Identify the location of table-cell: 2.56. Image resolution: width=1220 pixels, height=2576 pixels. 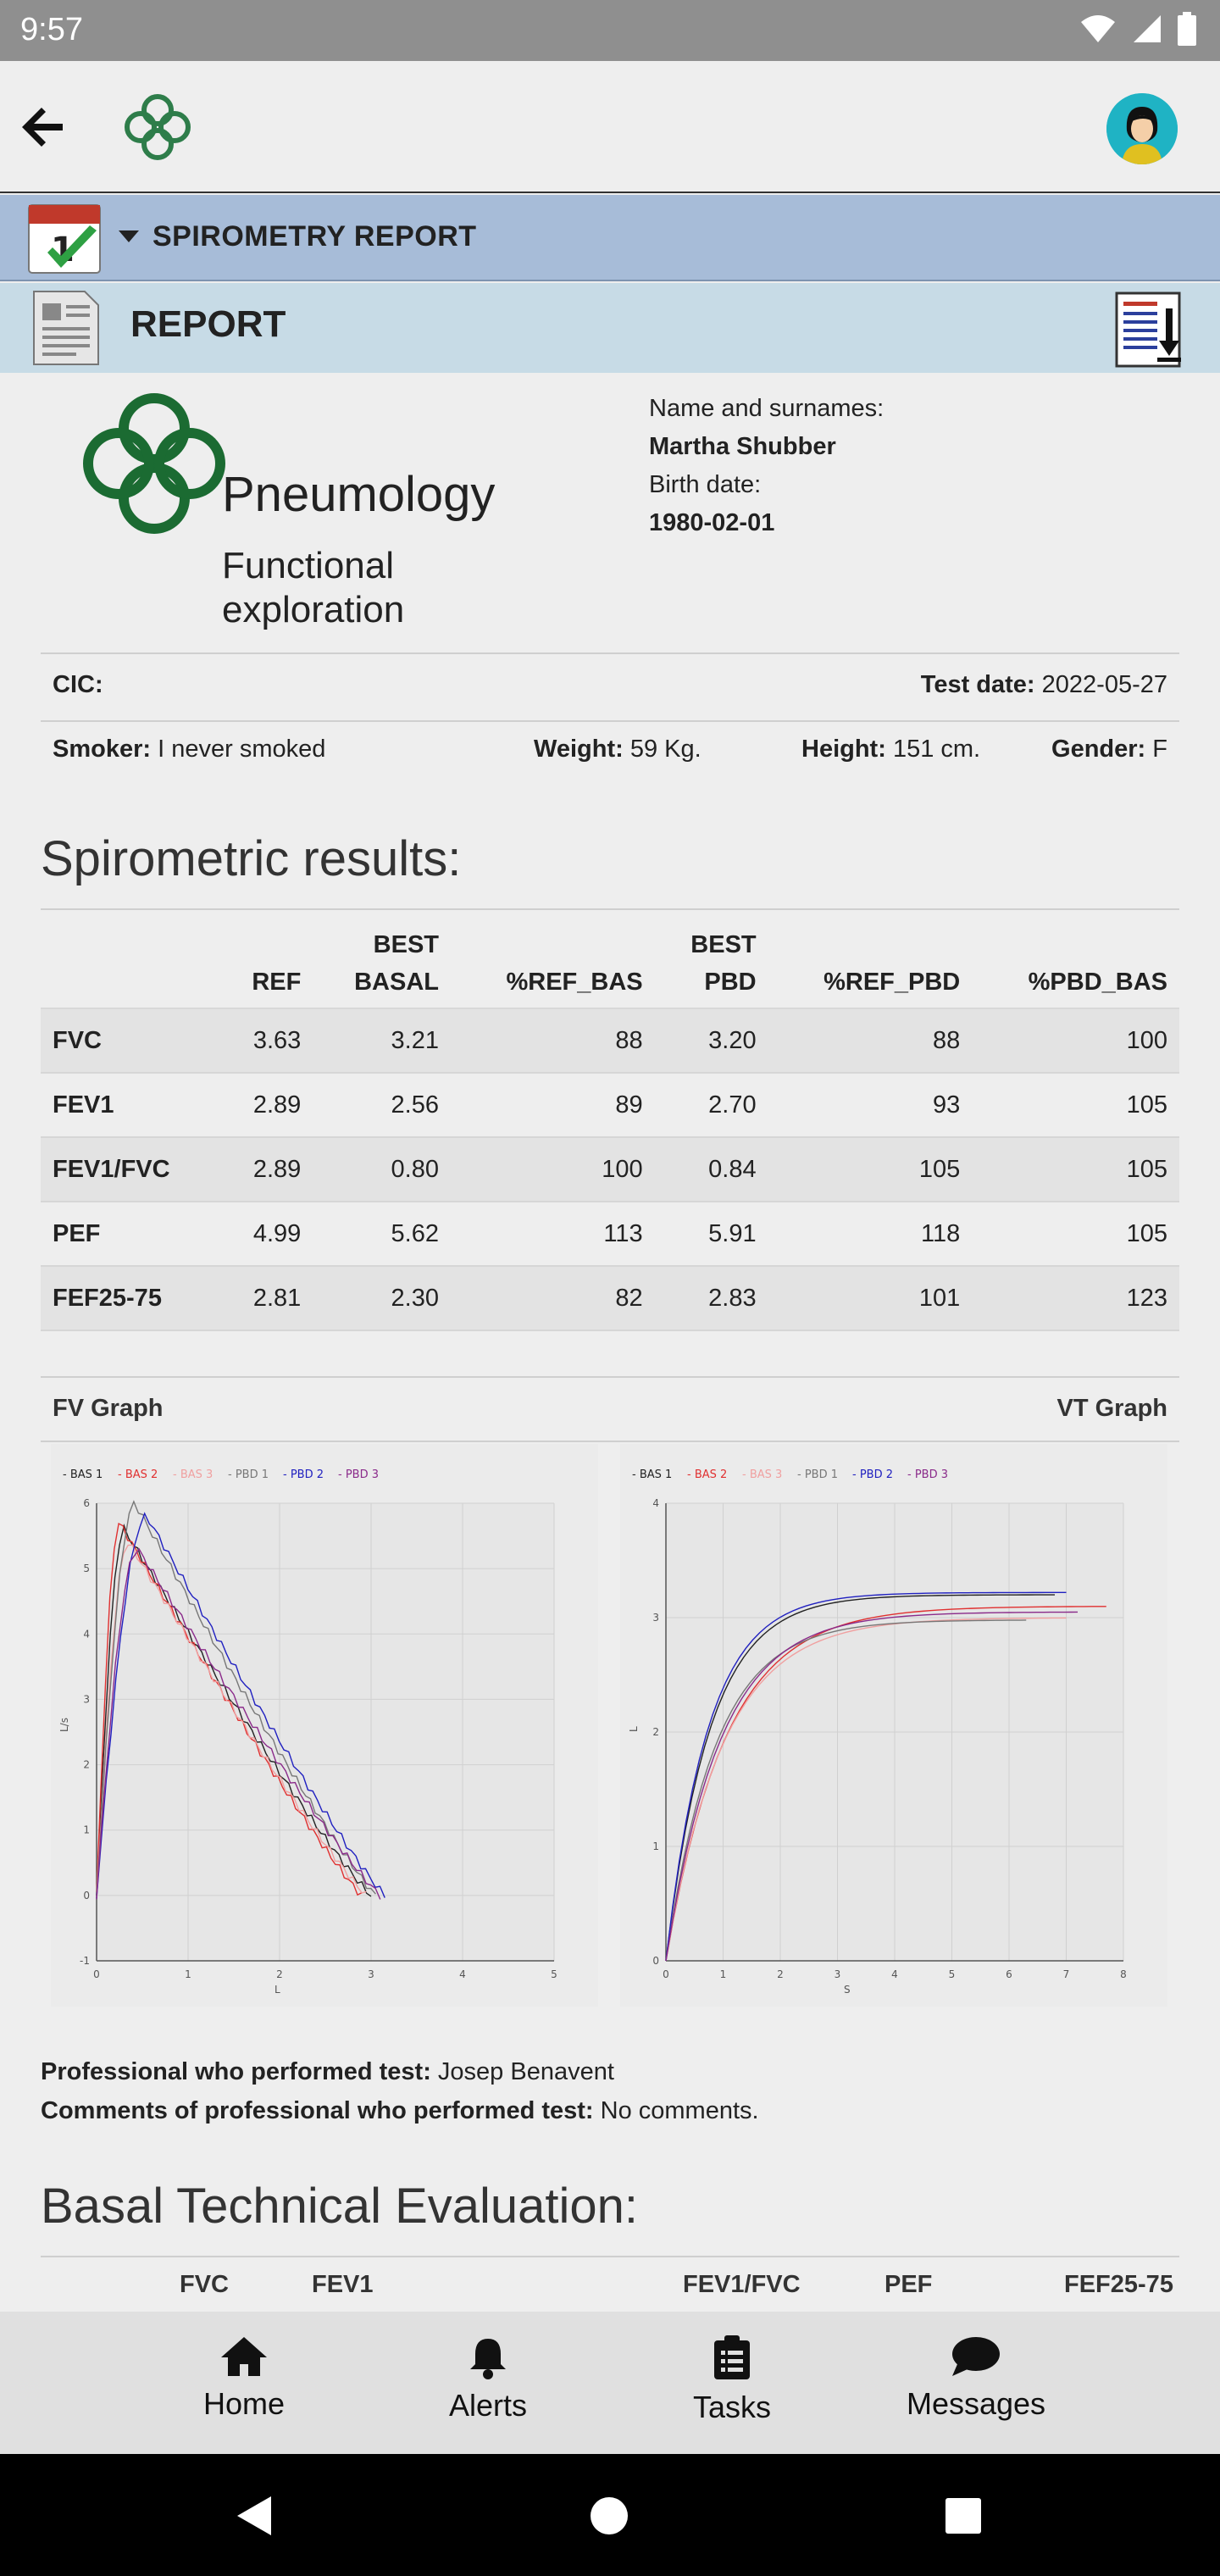
(382, 1105).